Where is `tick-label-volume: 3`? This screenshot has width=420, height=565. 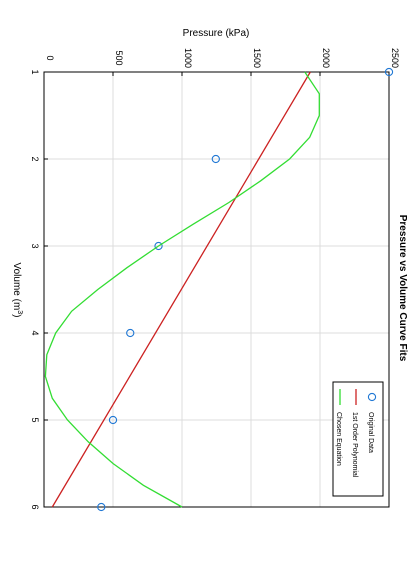 tick-label-volume: 3 is located at coordinates (35, 245).